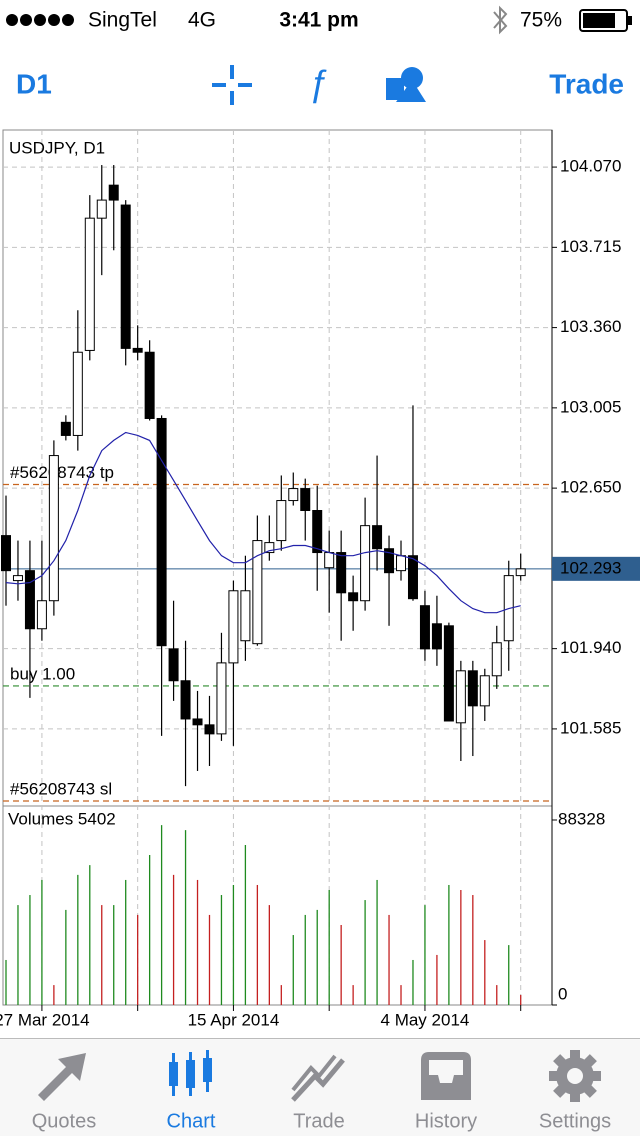  I want to click on tab-label: History, so click(446, 1121).